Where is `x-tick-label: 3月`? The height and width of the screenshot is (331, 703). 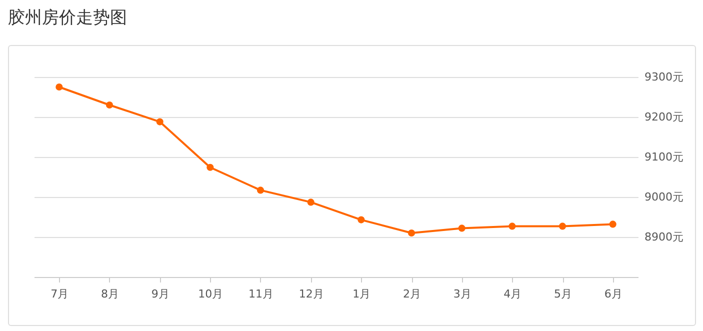 x-tick-label: 3月 is located at coordinates (462, 294).